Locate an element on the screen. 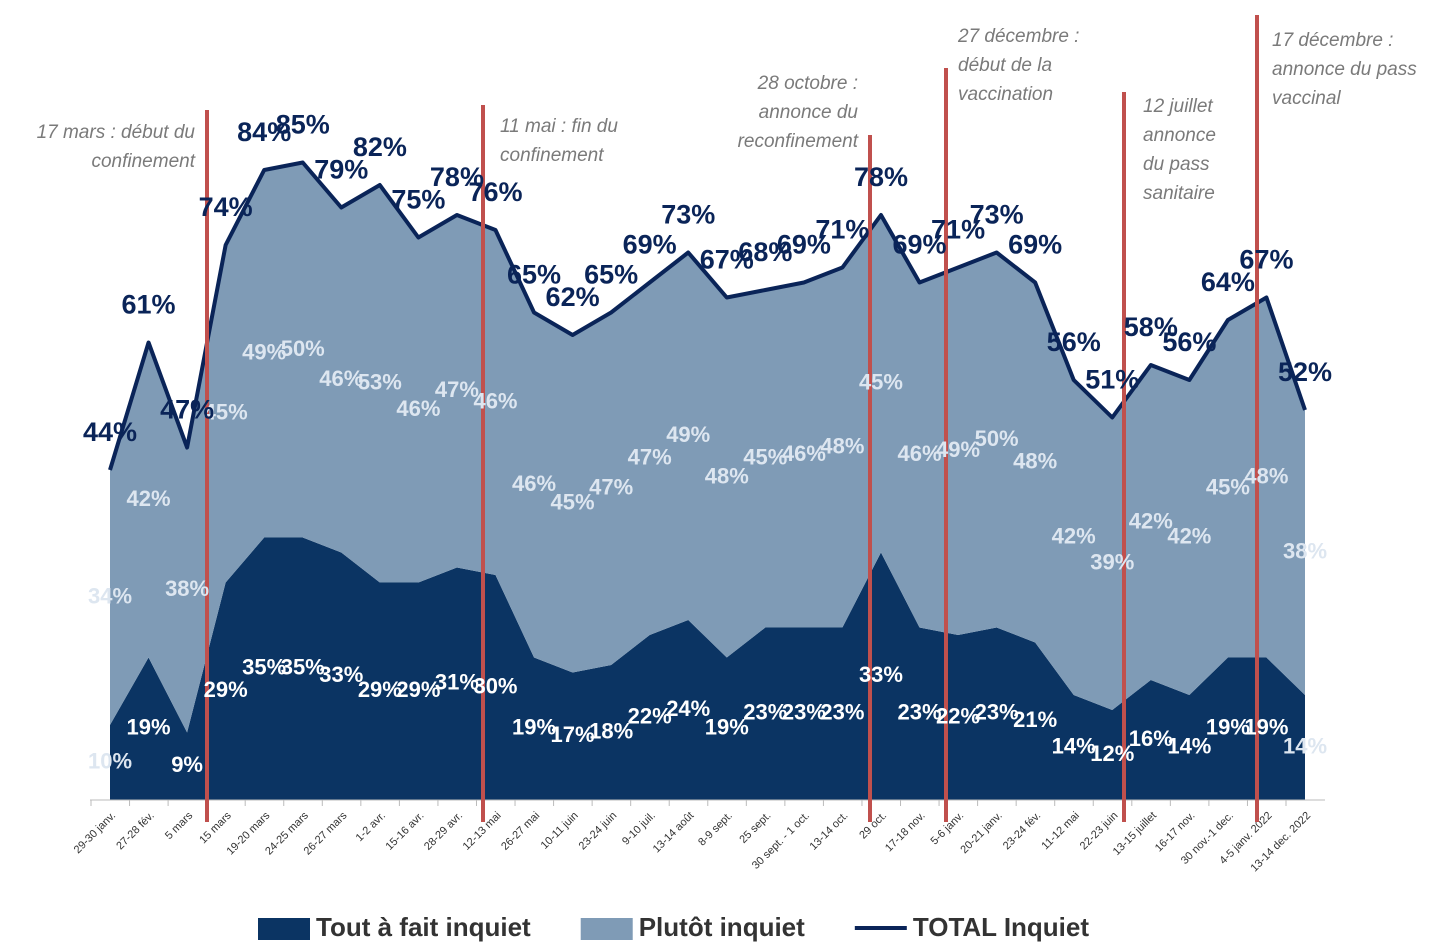 The width and height of the screenshot is (1439, 947). data-label: 30% is located at coordinates (495, 685).